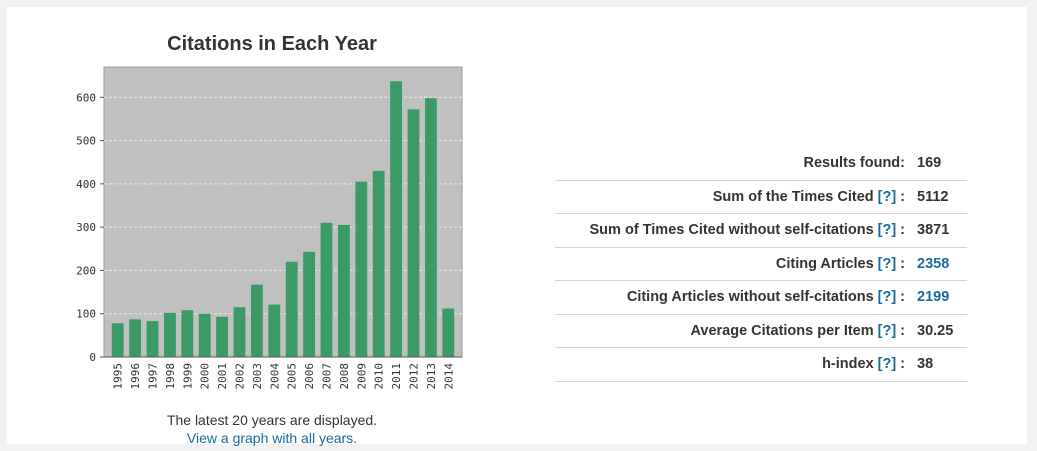 Image resolution: width=1037 pixels, height=451 pixels. I want to click on x-tick-label: 1995, so click(118, 376).